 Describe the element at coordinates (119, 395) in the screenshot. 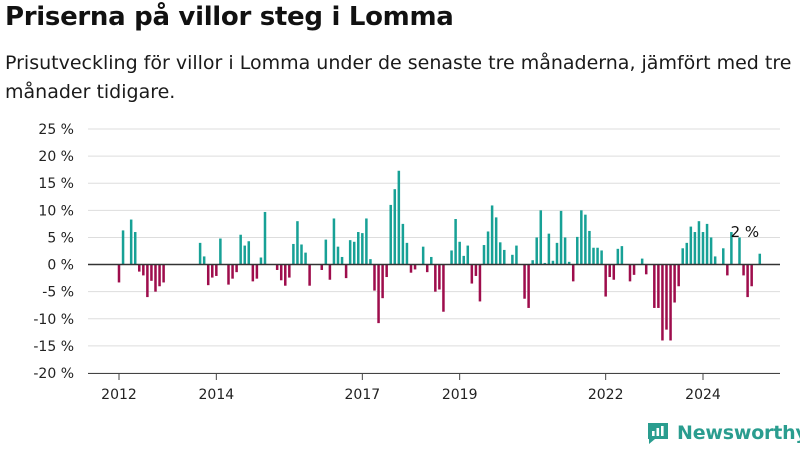

I see `x-tick-label: 2012` at that location.